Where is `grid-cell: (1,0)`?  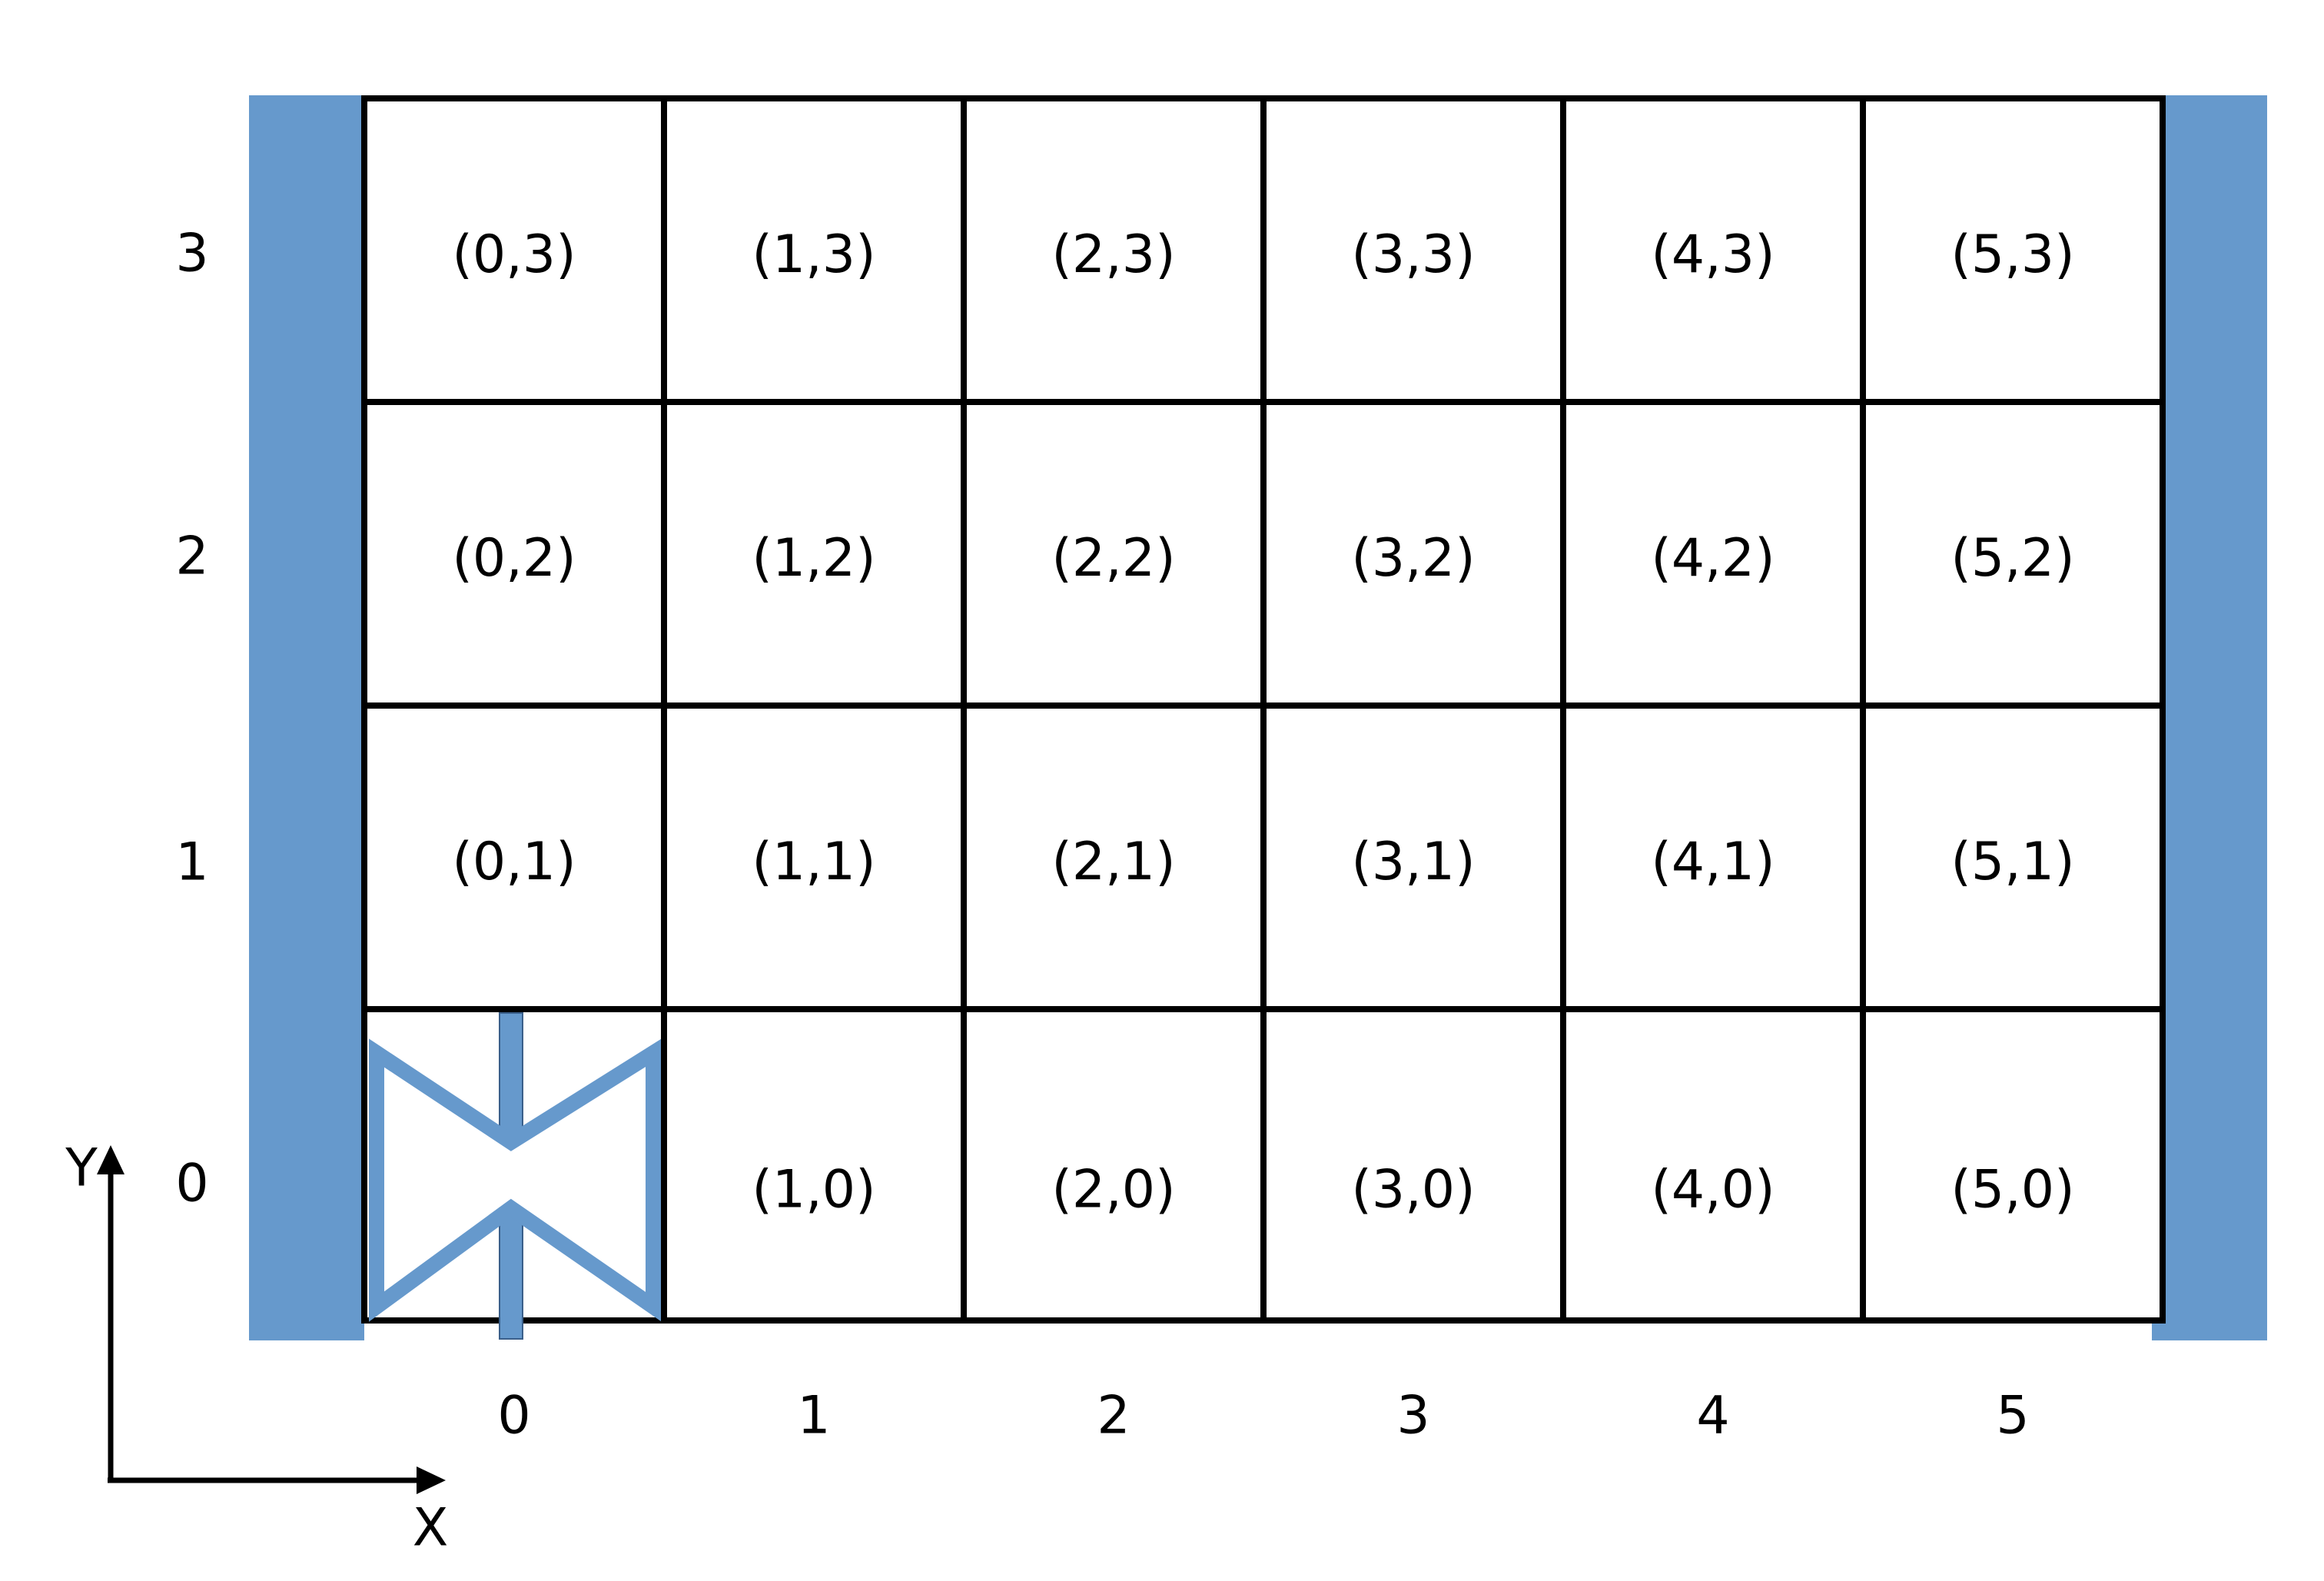
grid-cell: (1,0) is located at coordinates (814, 1165).